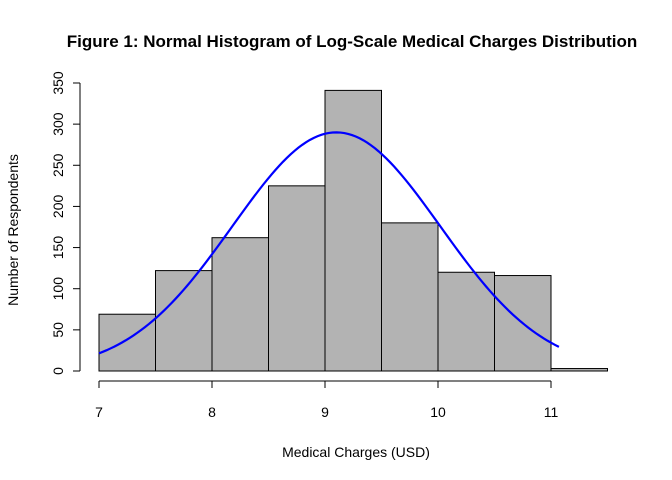  Describe the element at coordinates (212, 412) in the screenshot. I see `x-tick-label: 8` at that location.